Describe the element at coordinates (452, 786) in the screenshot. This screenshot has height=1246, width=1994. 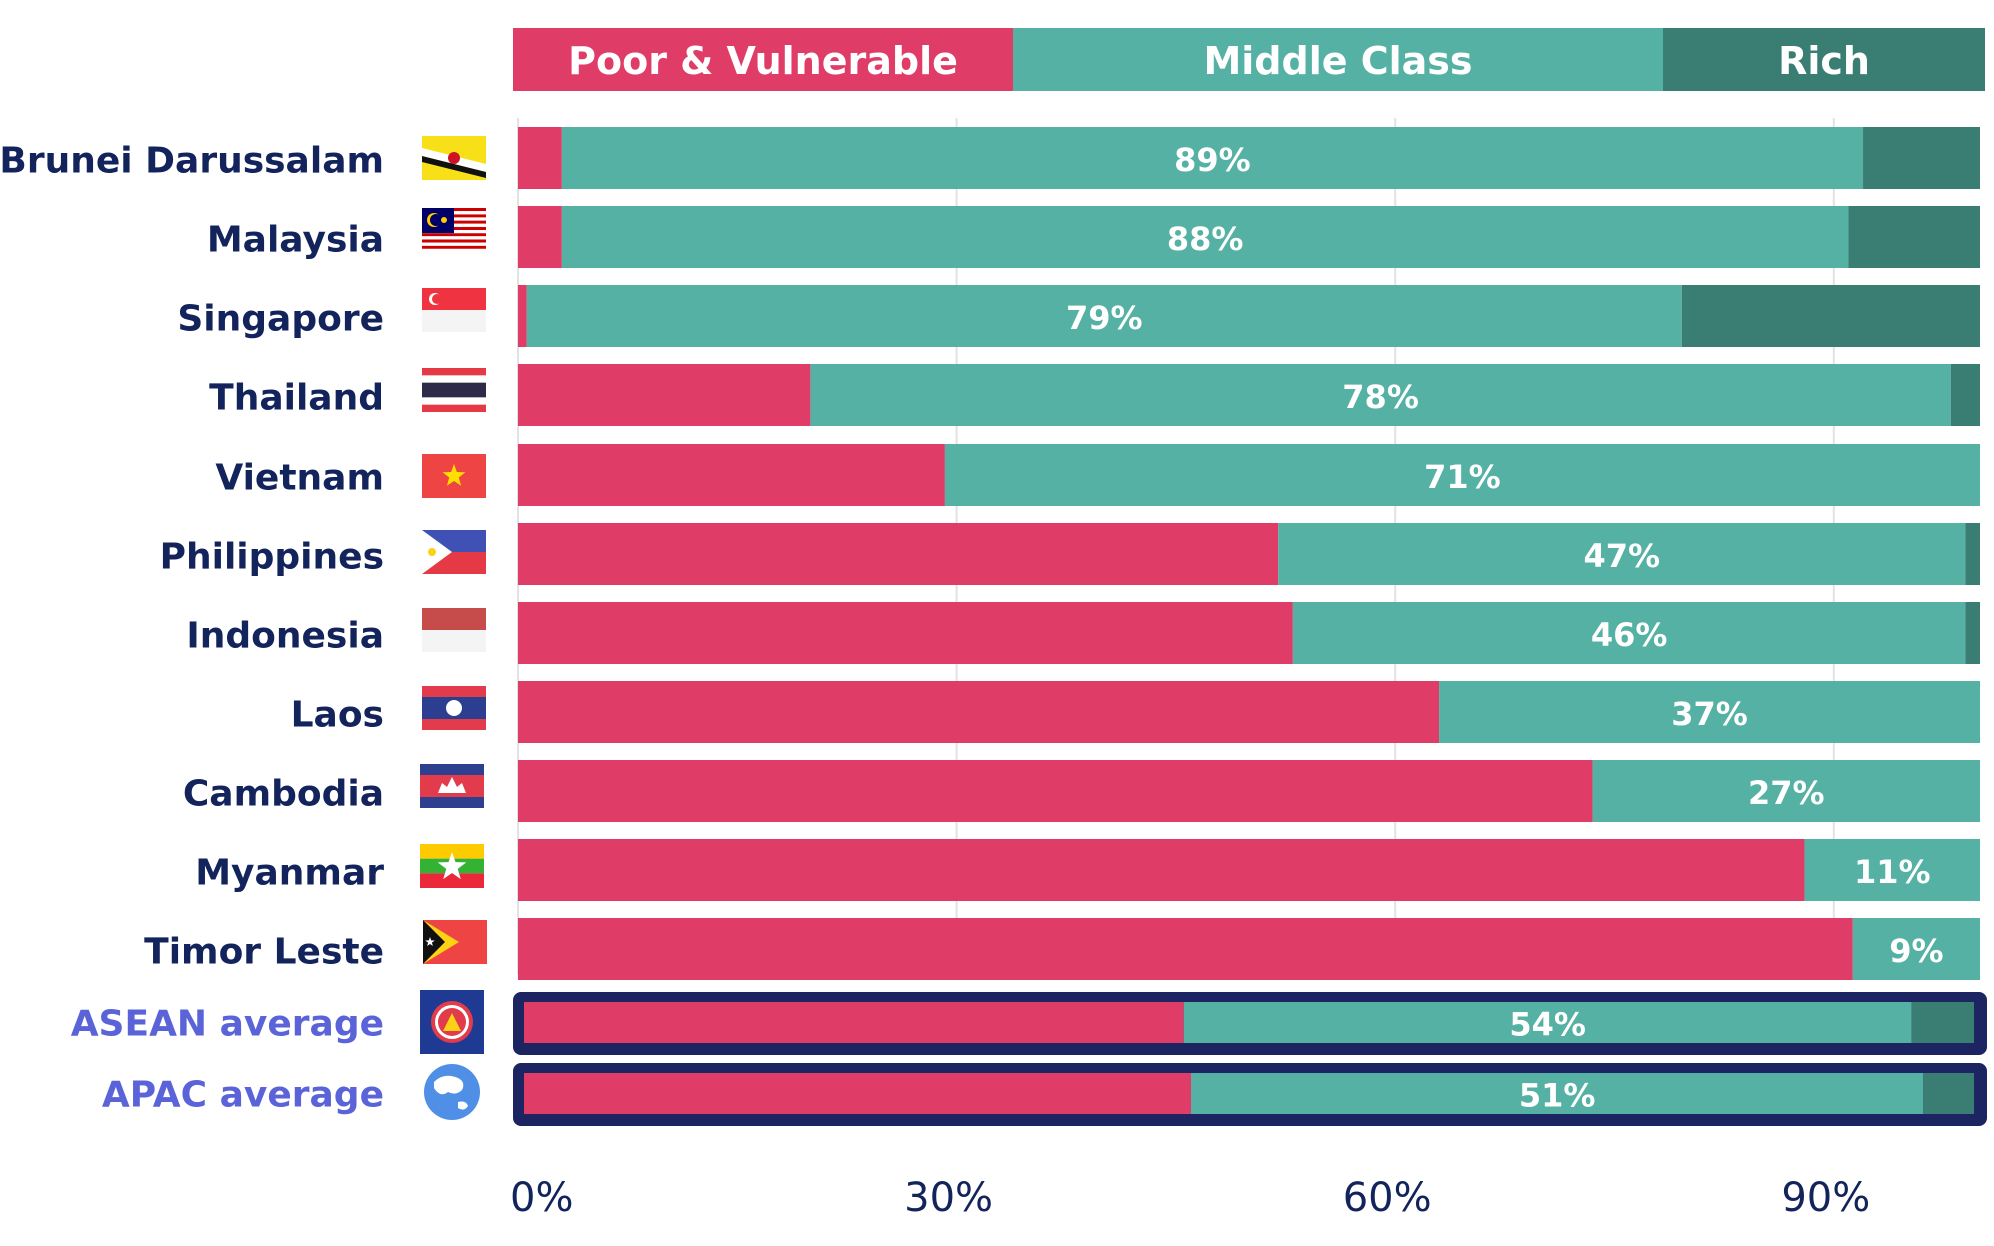
I see `cambodia-flag-icon` at that location.